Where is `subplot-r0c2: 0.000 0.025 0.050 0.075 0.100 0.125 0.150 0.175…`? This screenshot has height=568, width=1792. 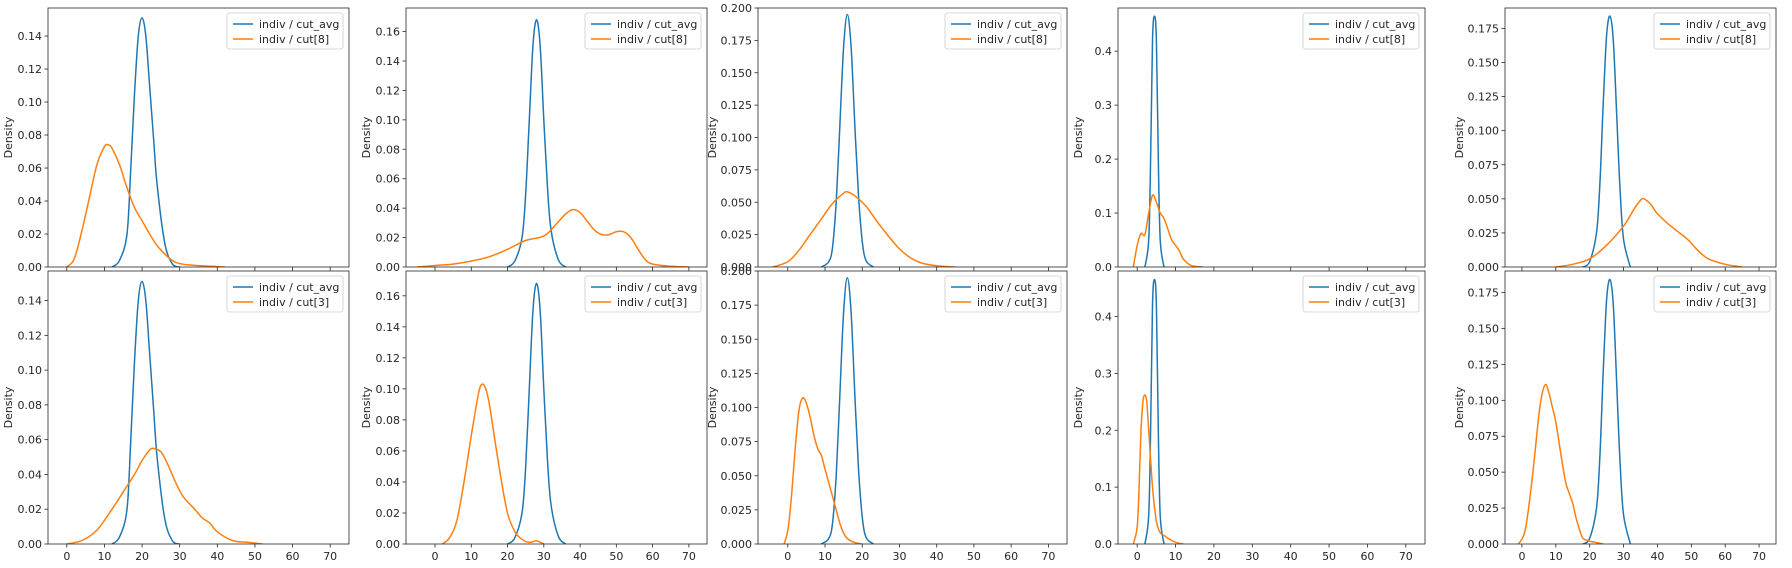 subplot-r0c2: 0.000 0.025 0.050 0.075 0.100 0.125 0.150 0.175… is located at coordinates (887, 138).